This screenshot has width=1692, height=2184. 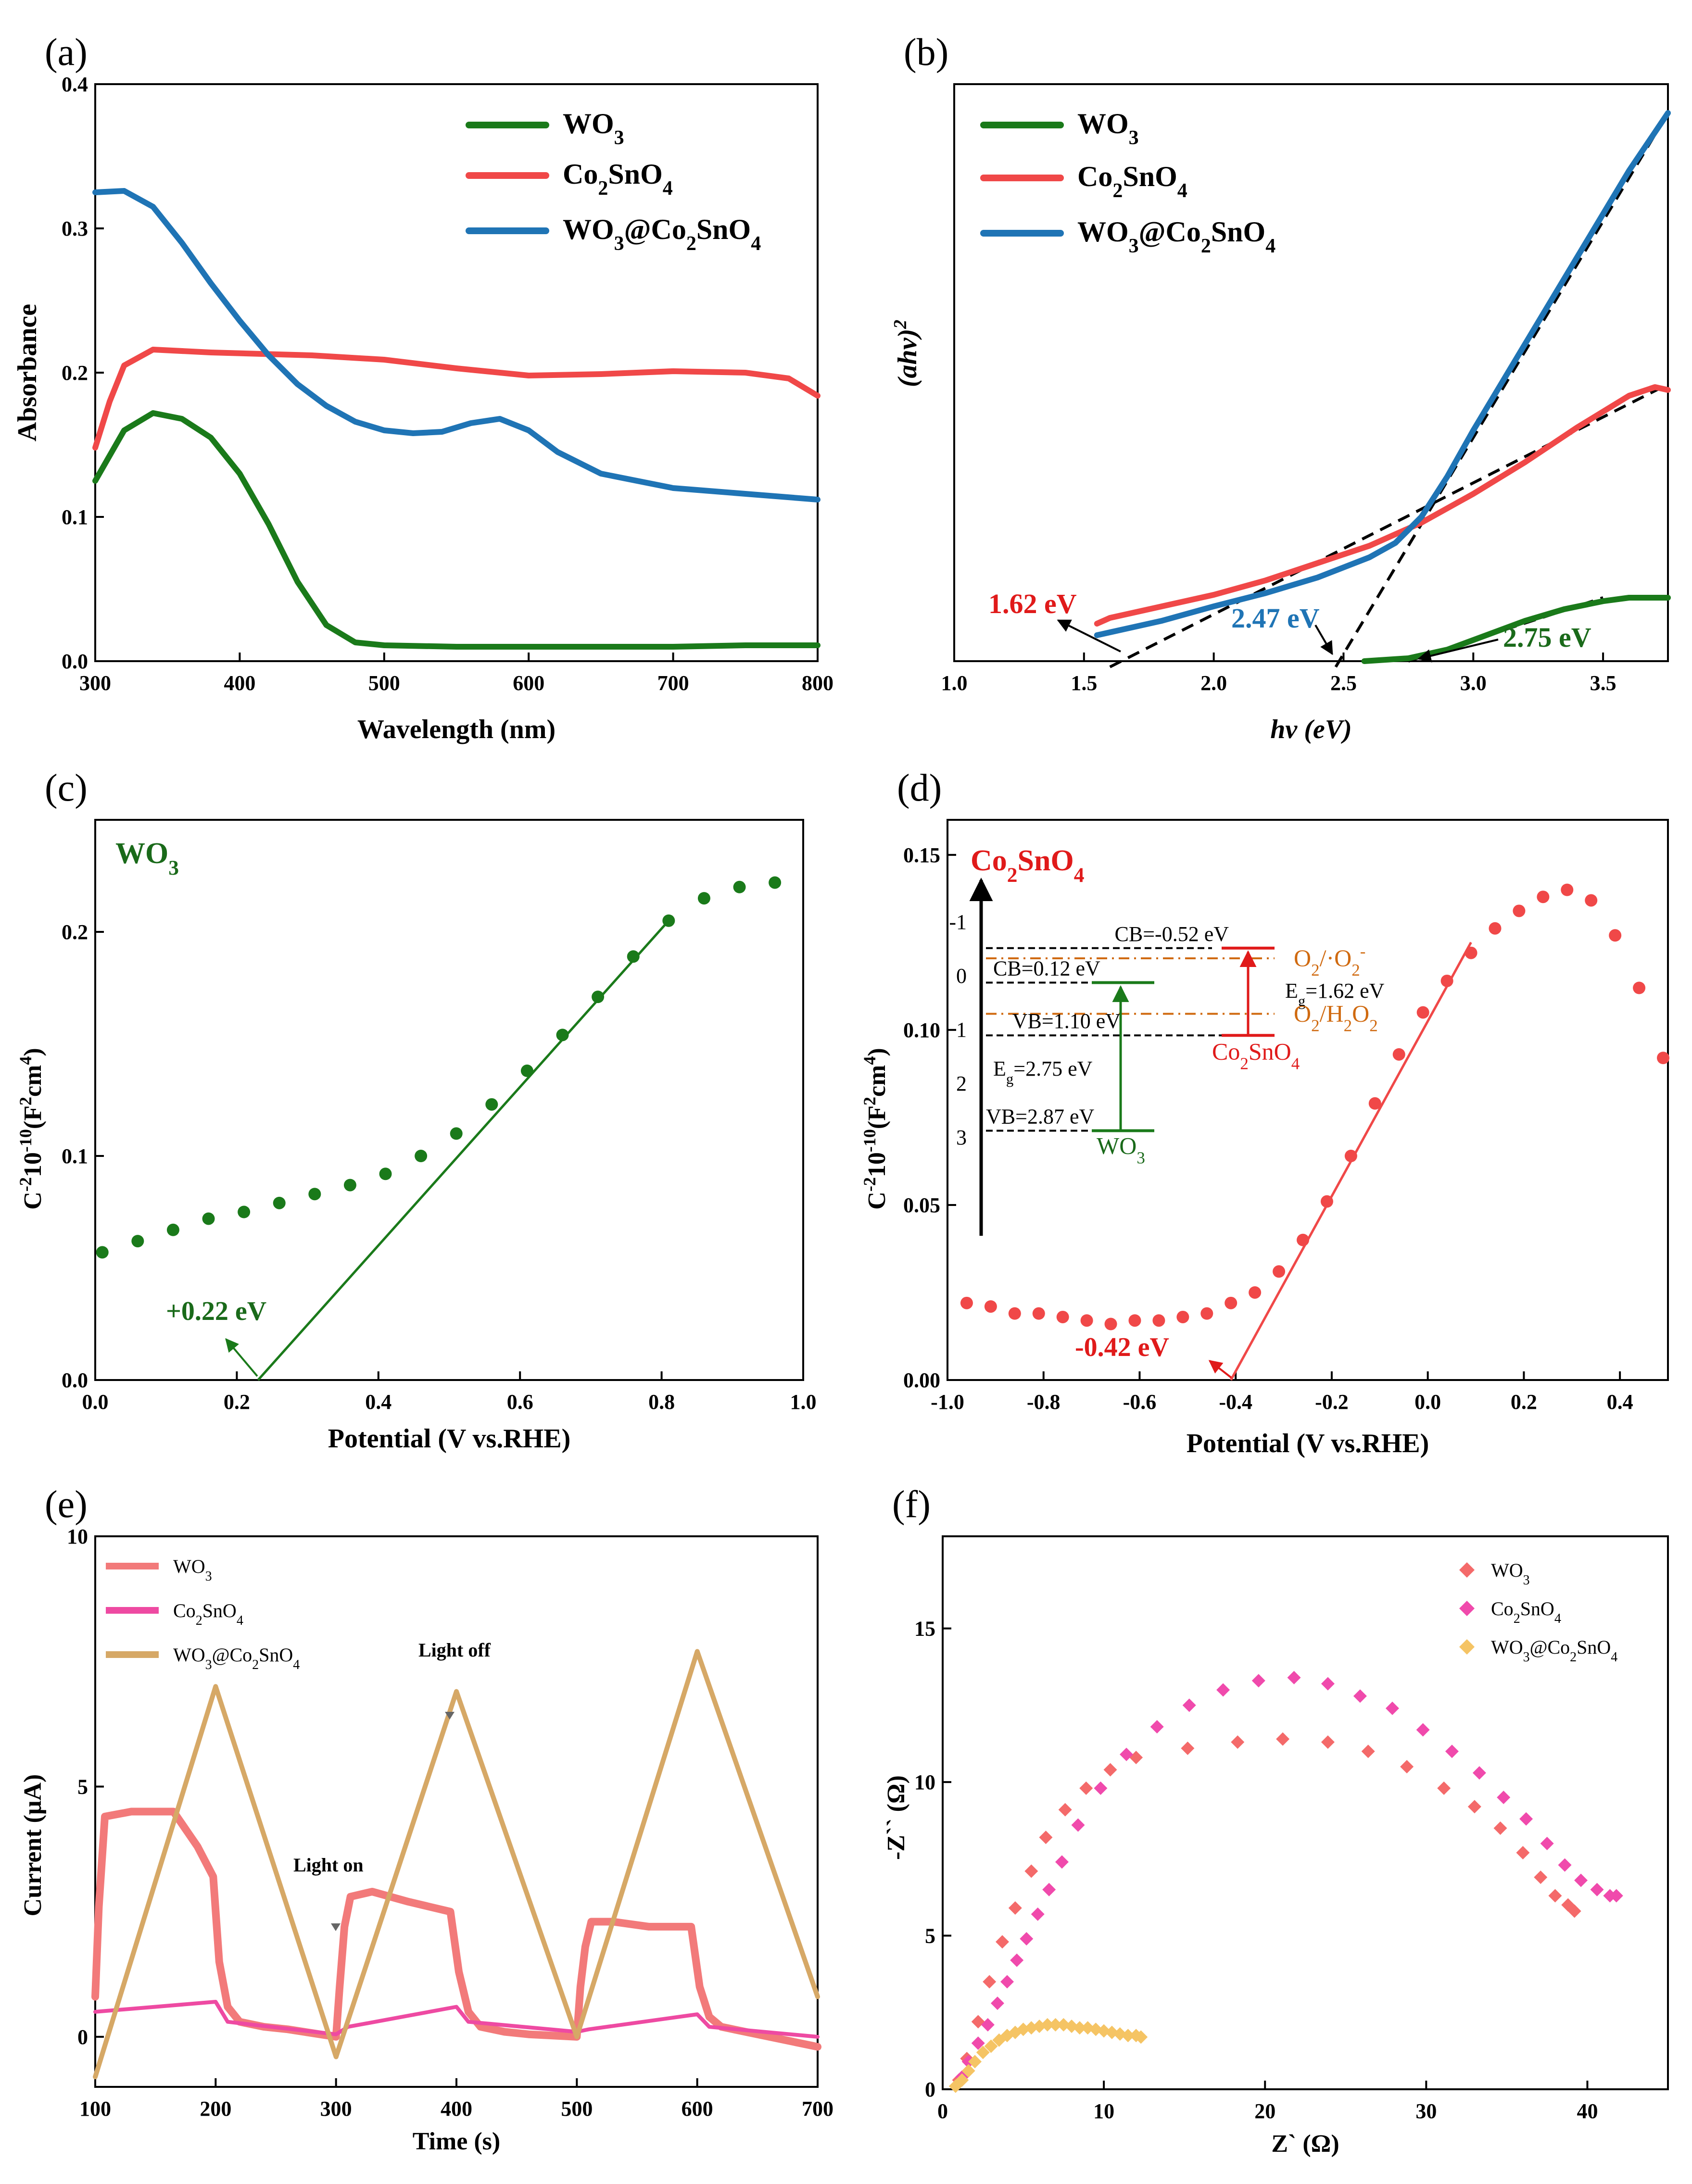 What do you see at coordinates (942, 2111) in the screenshot?
I see `x-tick-label: 0` at bounding box center [942, 2111].